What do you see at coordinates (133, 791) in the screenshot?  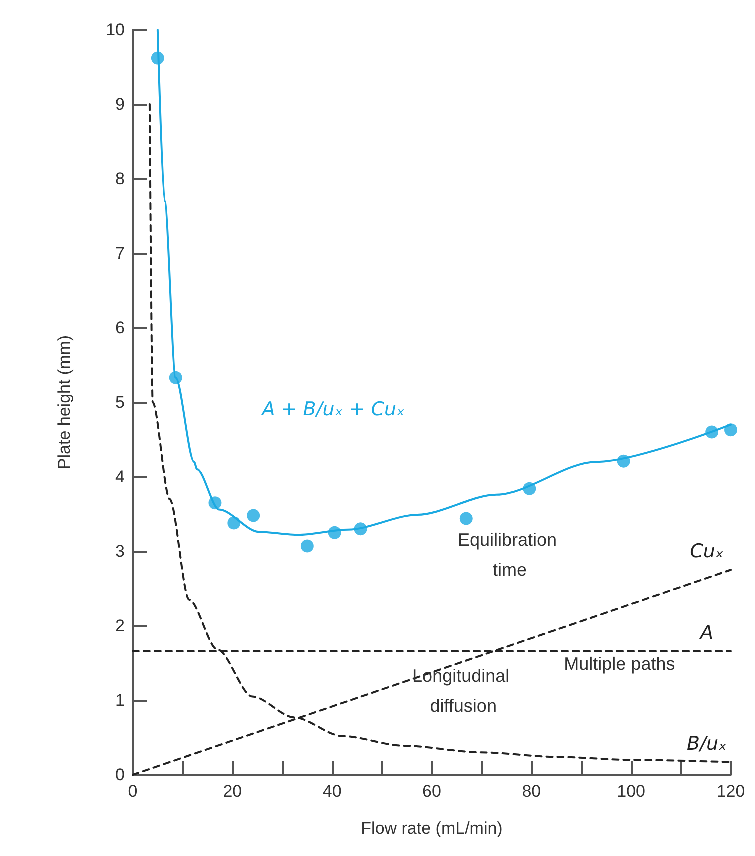 I see `x-tick-label: 0` at bounding box center [133, 791].